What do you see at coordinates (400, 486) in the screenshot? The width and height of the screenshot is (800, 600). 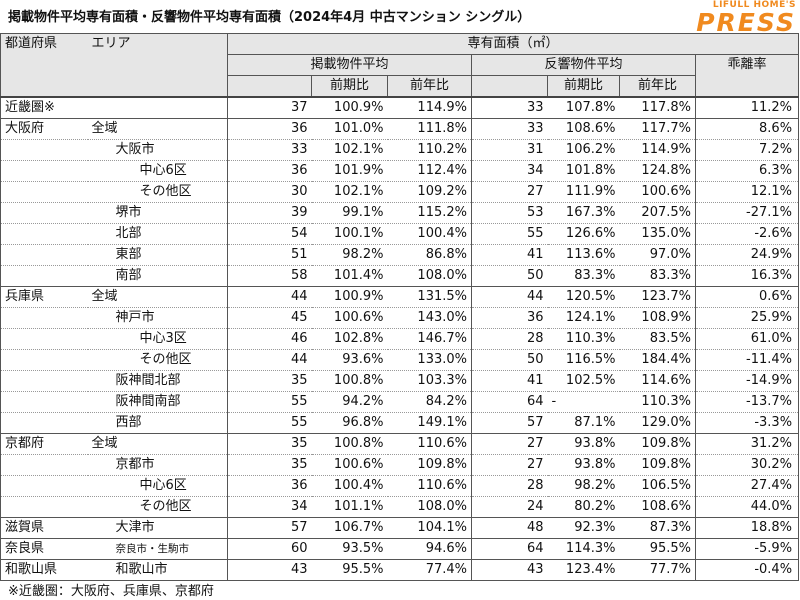 I see `table-row: 中心6区 36 100.4% 110.6% 28 98.2% 106.5% 27.4%` at bounding box center [400, 486].